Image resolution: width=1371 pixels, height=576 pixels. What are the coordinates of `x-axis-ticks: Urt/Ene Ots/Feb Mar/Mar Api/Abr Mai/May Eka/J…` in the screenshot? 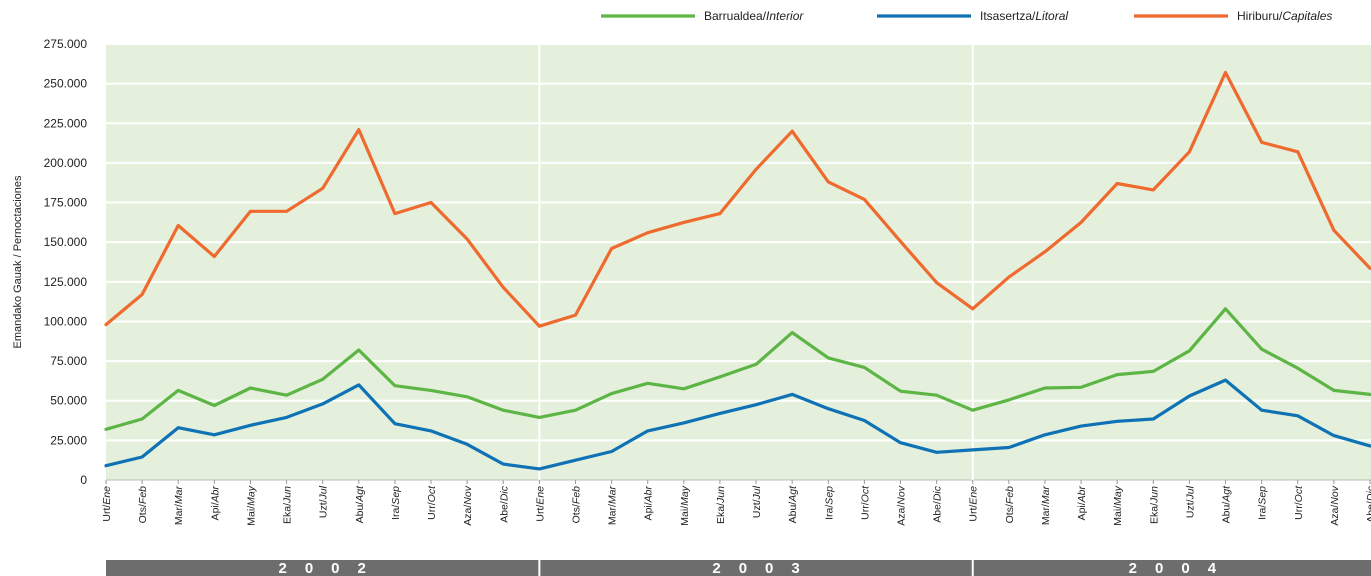 It's located at (736, 503).